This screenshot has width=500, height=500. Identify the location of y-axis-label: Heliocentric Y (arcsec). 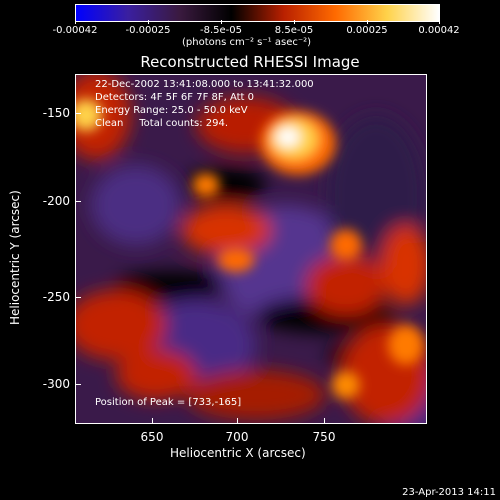
(15, 257).